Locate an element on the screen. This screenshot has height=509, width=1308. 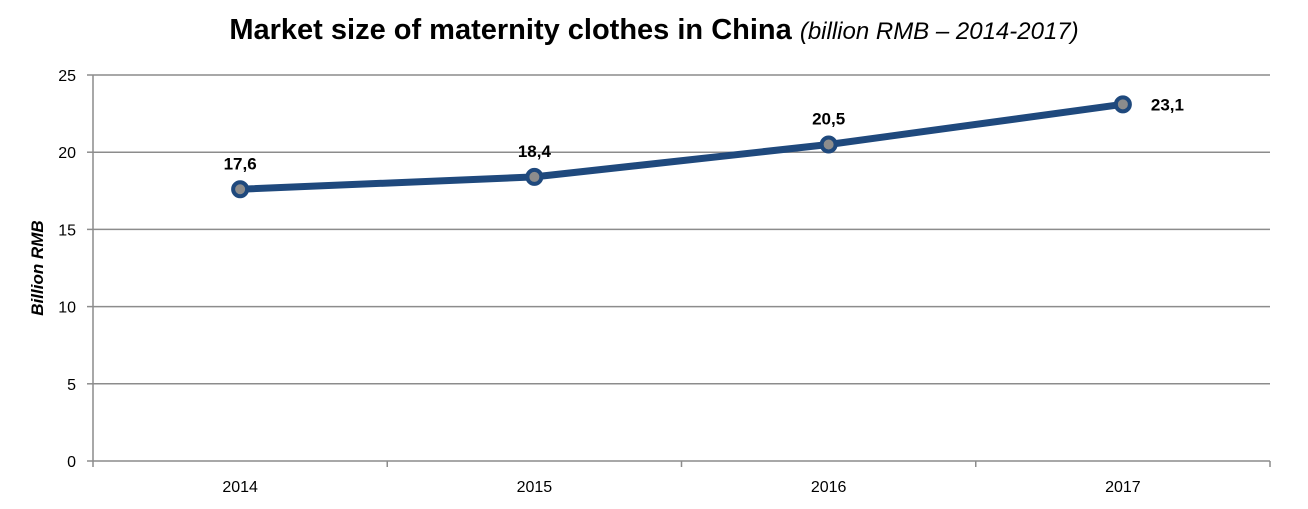
data-label: 18,4 is located at coordinates (535, 151).